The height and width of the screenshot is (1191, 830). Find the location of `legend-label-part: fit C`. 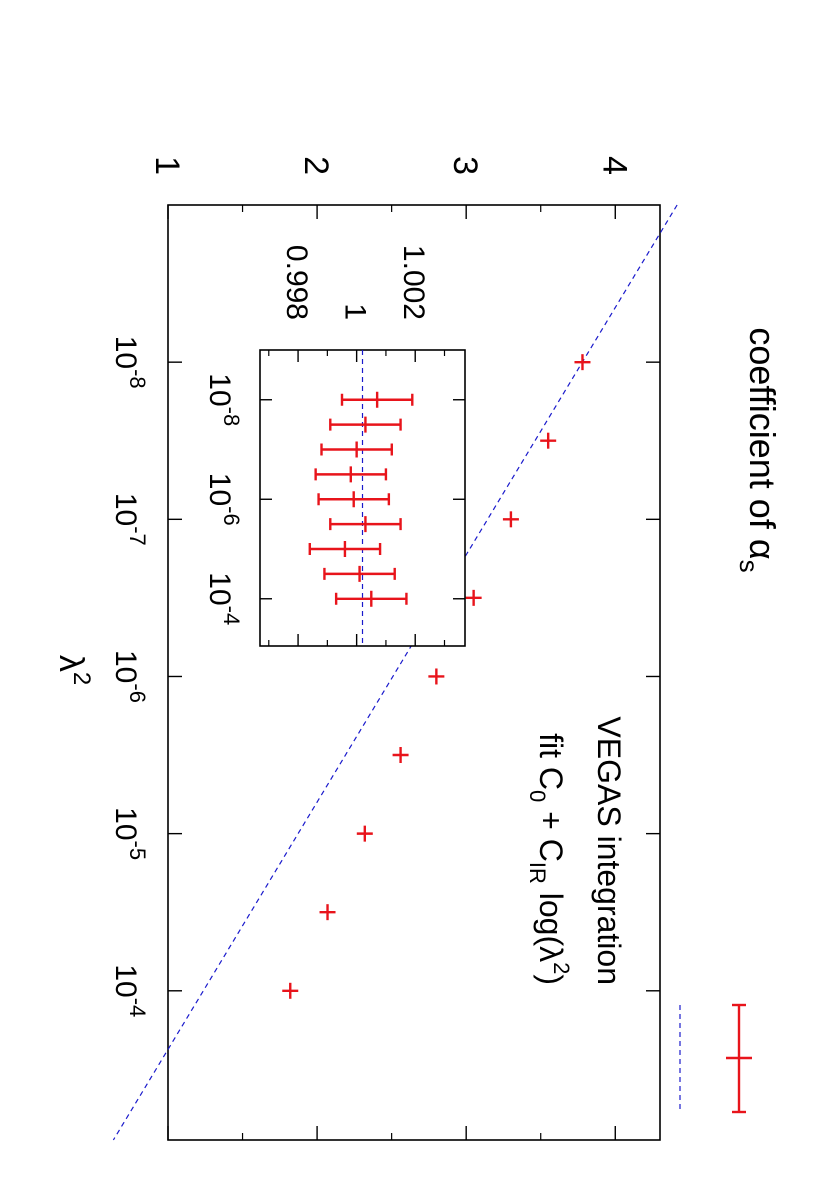

legend-label-part: fit C is located at coordinates (551, 761).